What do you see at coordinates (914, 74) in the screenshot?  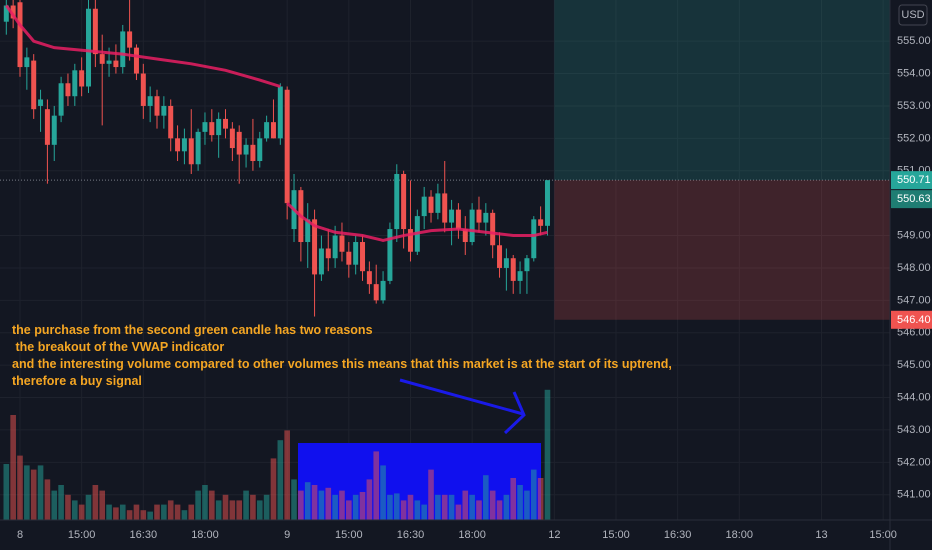 I see `y-tick-label: 554.00` at bounding box center [914, 74].